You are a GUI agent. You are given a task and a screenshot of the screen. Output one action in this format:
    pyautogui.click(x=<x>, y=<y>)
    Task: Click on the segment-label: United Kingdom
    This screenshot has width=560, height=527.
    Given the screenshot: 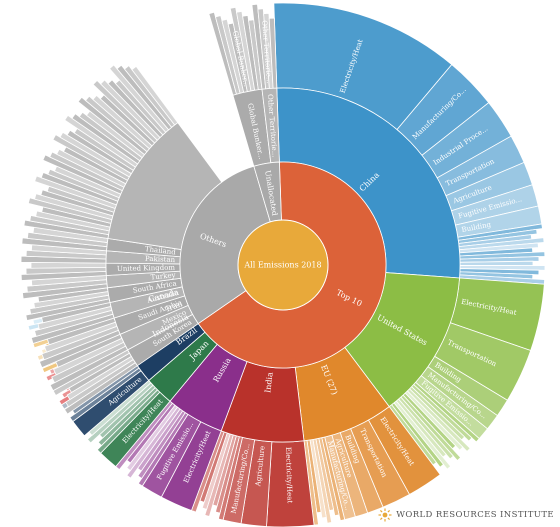 What is the action you would take?
    pyautogui.click(x=146, y=268)
    